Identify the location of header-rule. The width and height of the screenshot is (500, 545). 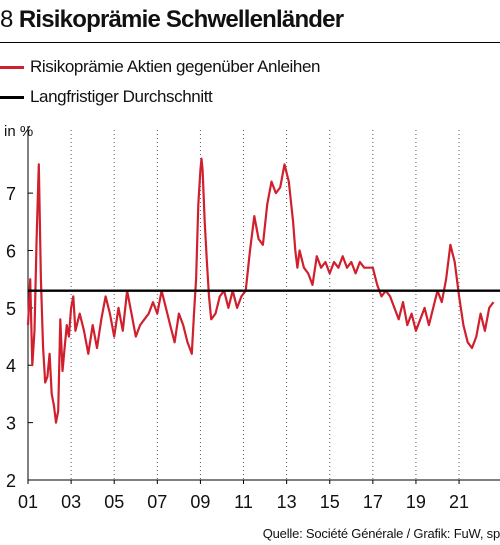
(250, 42).